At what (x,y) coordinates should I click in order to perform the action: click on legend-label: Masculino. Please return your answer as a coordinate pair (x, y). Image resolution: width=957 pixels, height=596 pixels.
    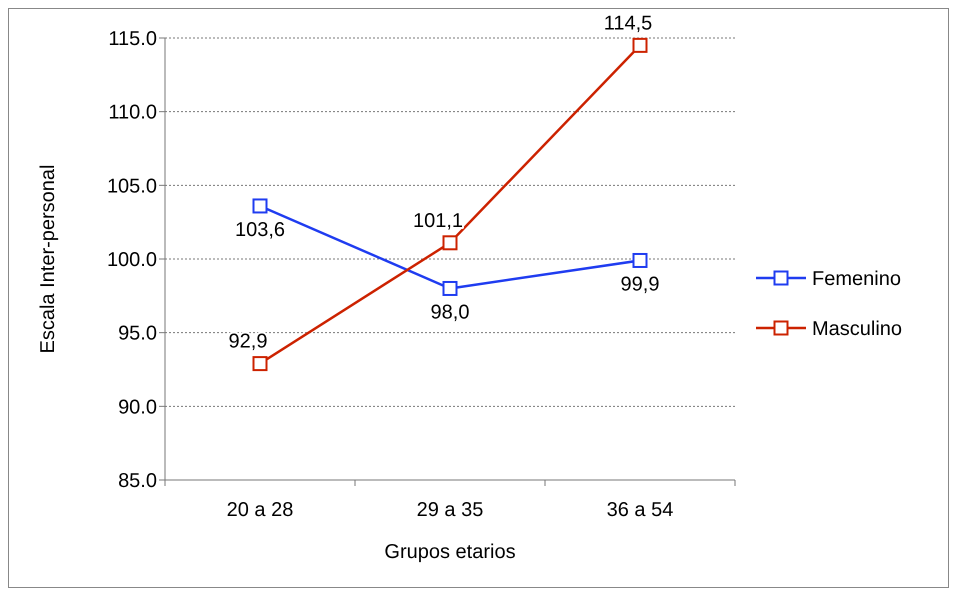
    Looking at the image, I should click on (857, 329).